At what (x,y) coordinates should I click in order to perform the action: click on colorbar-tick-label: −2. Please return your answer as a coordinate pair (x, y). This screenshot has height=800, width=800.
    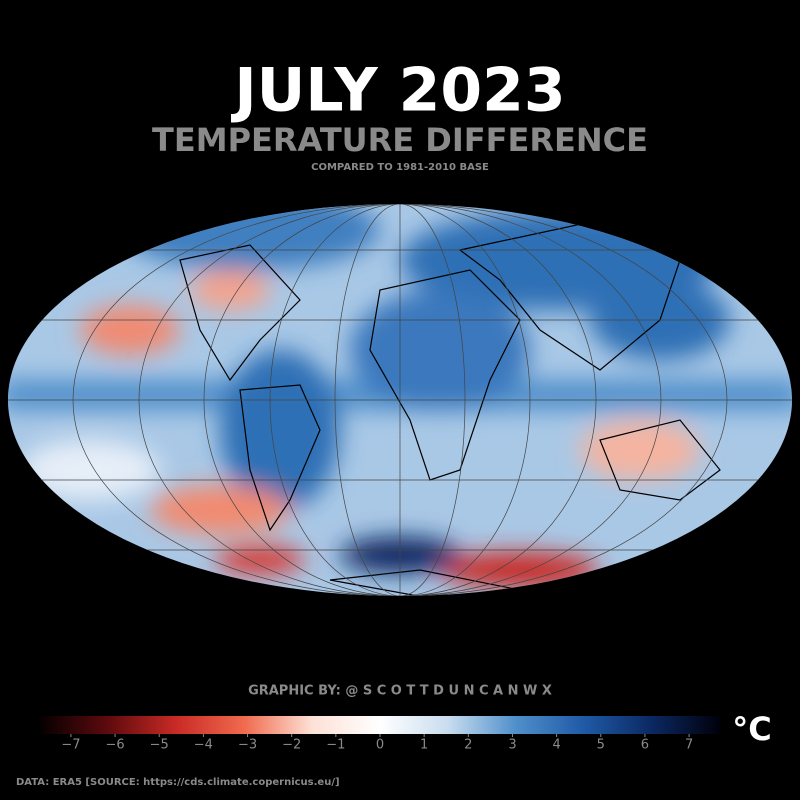
    Looking at the image, I should click on (291, 745).